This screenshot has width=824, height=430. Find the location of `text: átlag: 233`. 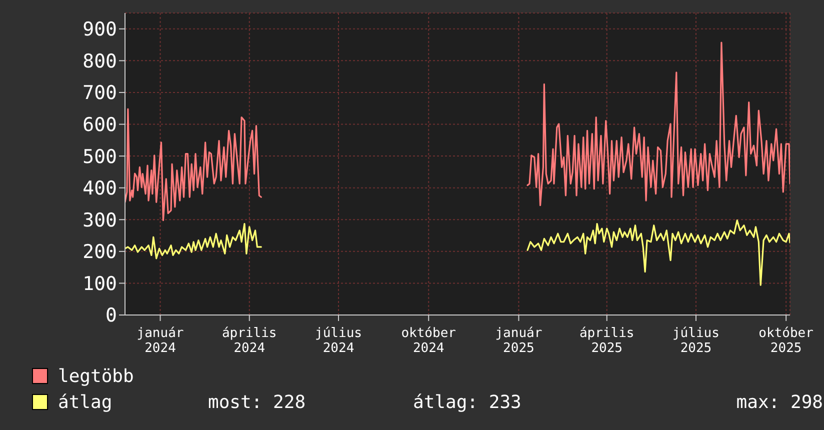

text: átlag: 233 is located at coordinates (467, 402).